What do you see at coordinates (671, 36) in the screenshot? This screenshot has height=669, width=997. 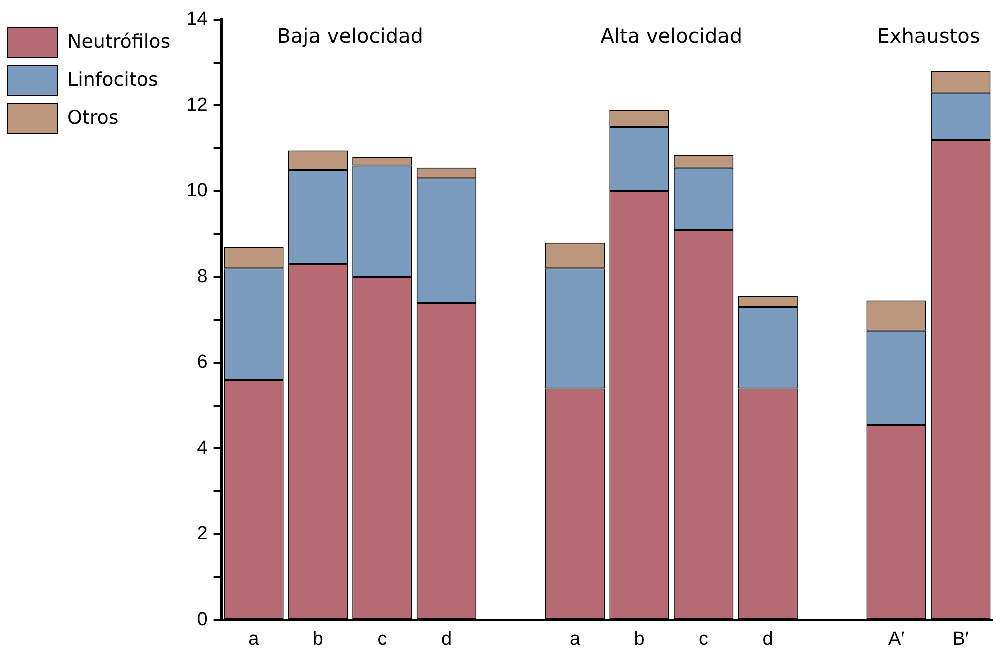 I see `annotation: Alta velocidad` at bounding box center [671, 36].